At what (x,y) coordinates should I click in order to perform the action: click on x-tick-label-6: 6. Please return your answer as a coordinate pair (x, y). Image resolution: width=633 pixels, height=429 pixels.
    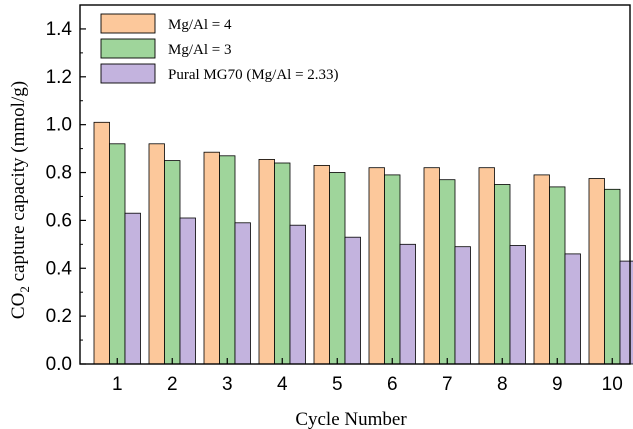
    Looking at the image, I should click on (392, 384).